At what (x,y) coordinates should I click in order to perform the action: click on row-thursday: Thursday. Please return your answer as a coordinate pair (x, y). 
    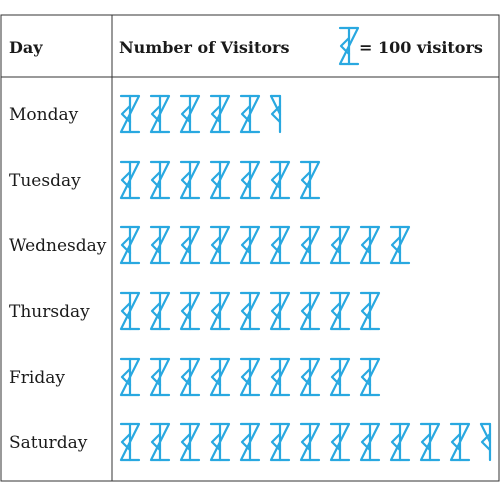
    Looking at the image, I should click on (195, 311).